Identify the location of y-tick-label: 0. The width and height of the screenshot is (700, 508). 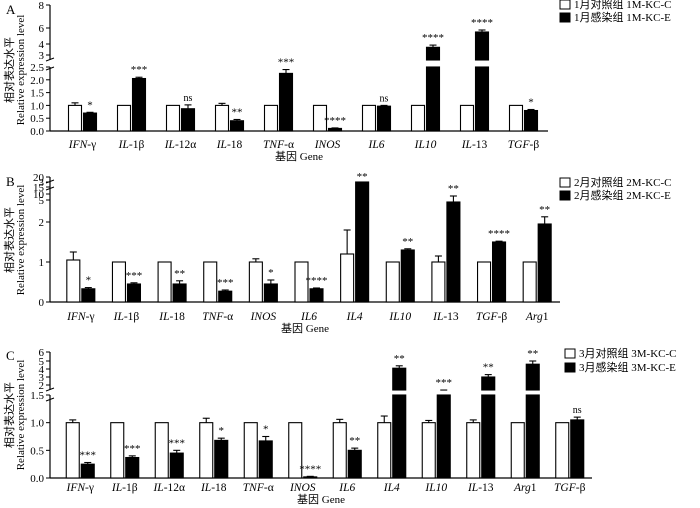
(42, 303).